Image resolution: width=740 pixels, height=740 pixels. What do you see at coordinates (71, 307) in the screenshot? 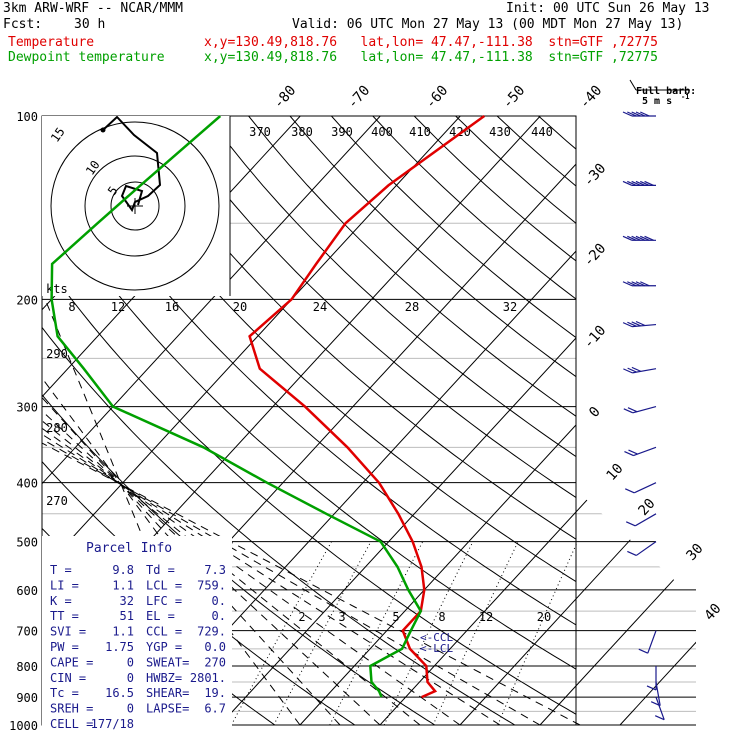
I see `hodograph-direction-label: 8` at bounding box center [71, 307].